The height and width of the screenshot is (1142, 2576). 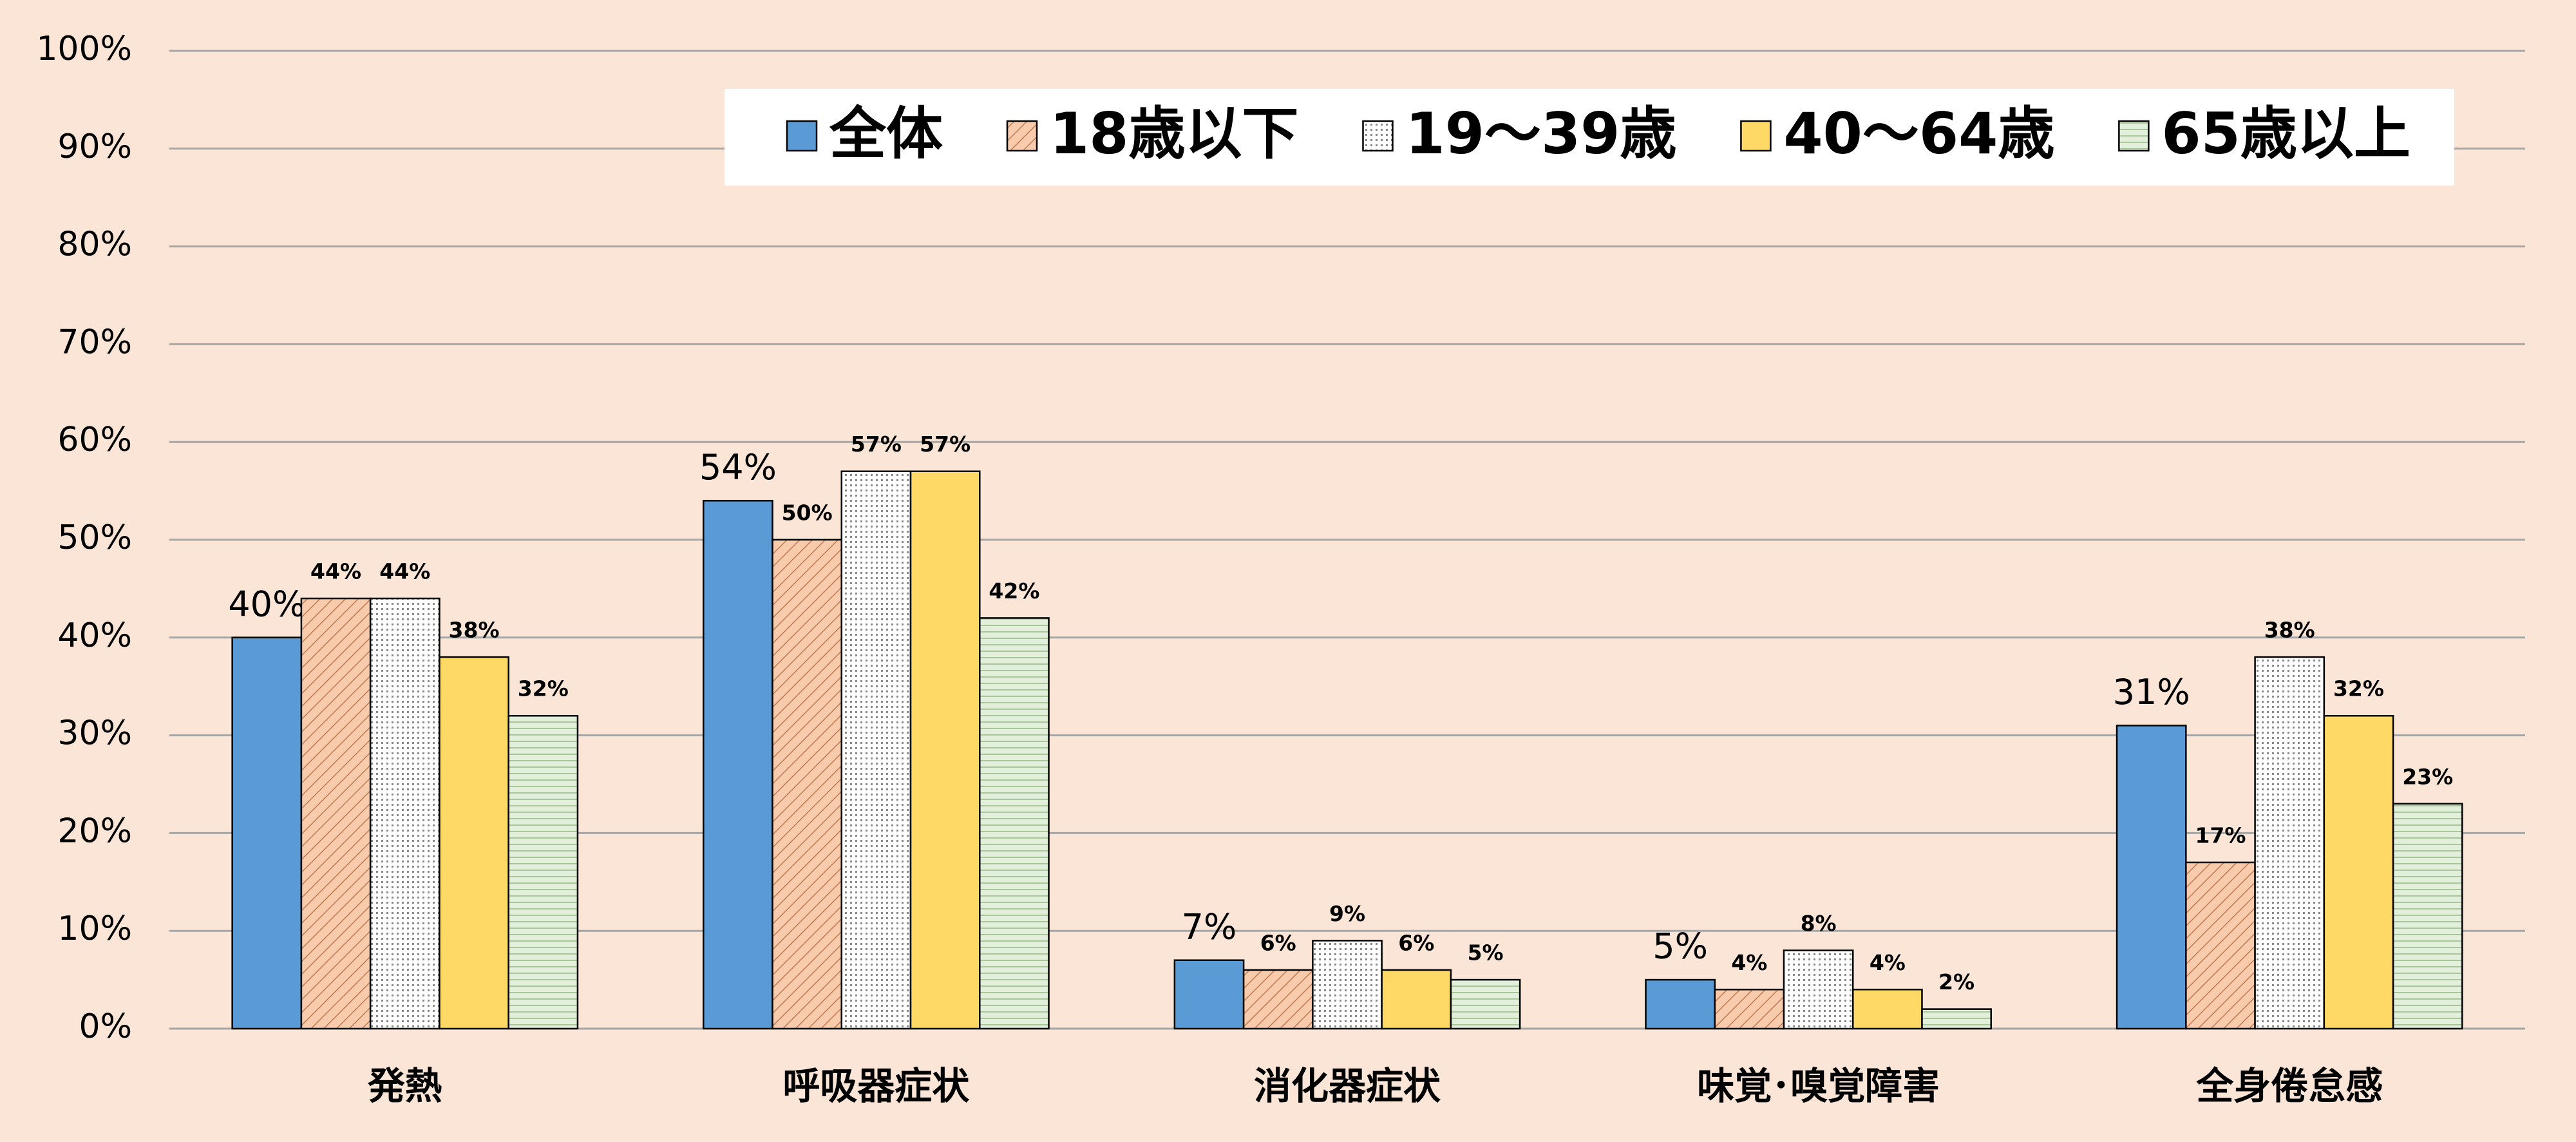 What do you see at coordinates (106, 1026) in the screenshot?
I see `y-tick-label: 0%` at bounding box center [106, 1026].